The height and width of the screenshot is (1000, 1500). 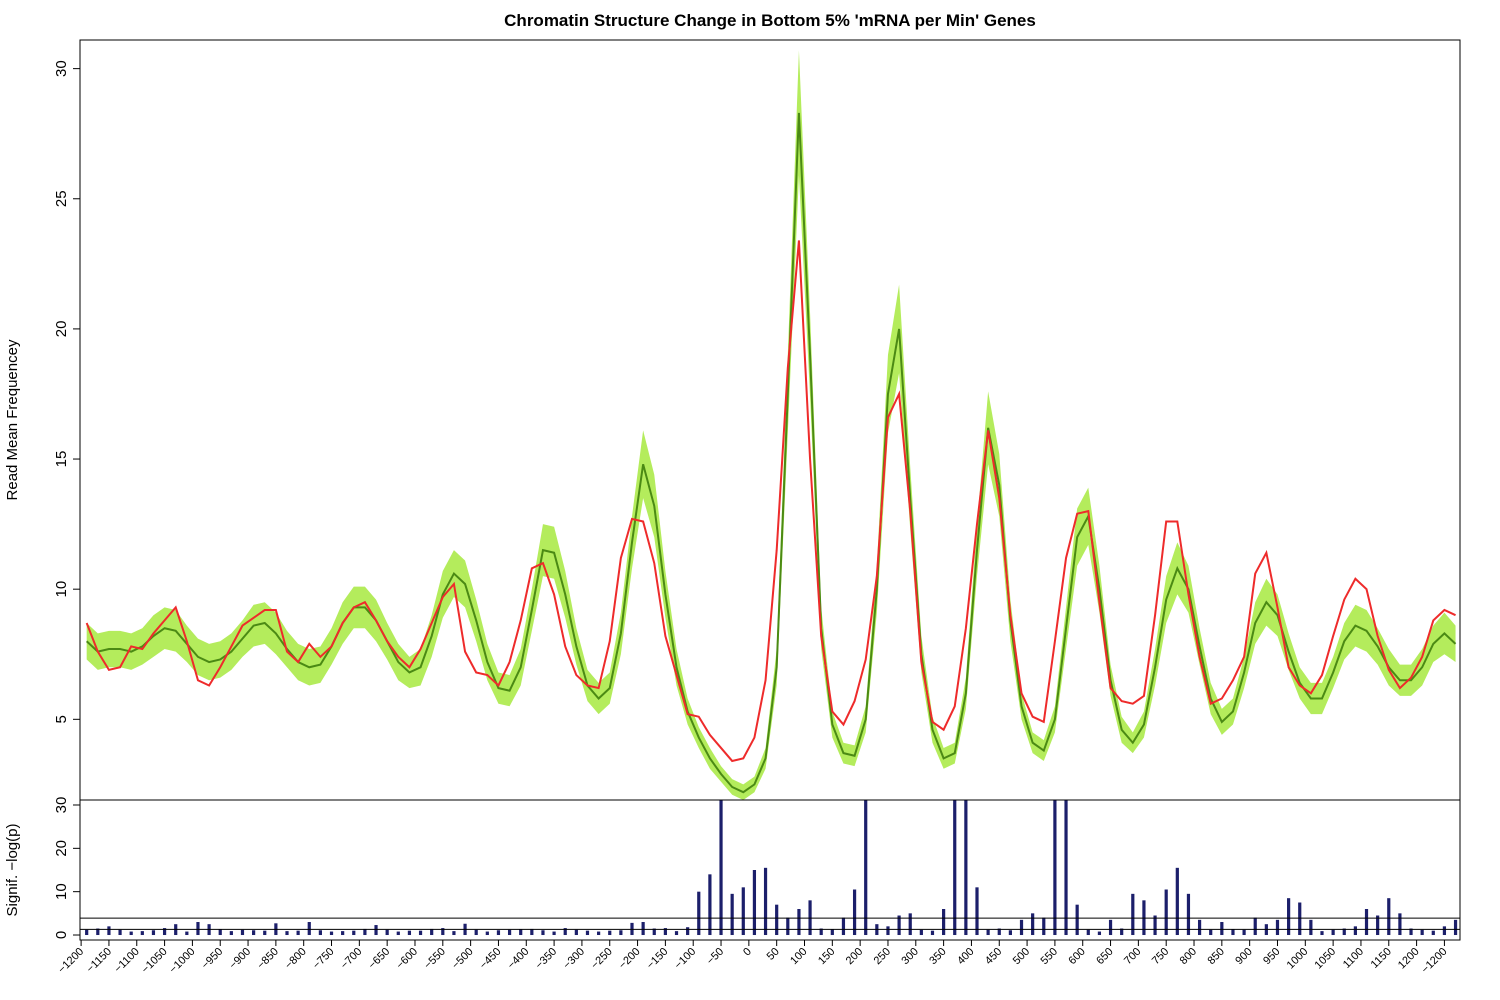 What do you see at coordinates (99, 961) in the screenshot?
I see `x-tick-label: −1150` at bounding box center [99, 961].